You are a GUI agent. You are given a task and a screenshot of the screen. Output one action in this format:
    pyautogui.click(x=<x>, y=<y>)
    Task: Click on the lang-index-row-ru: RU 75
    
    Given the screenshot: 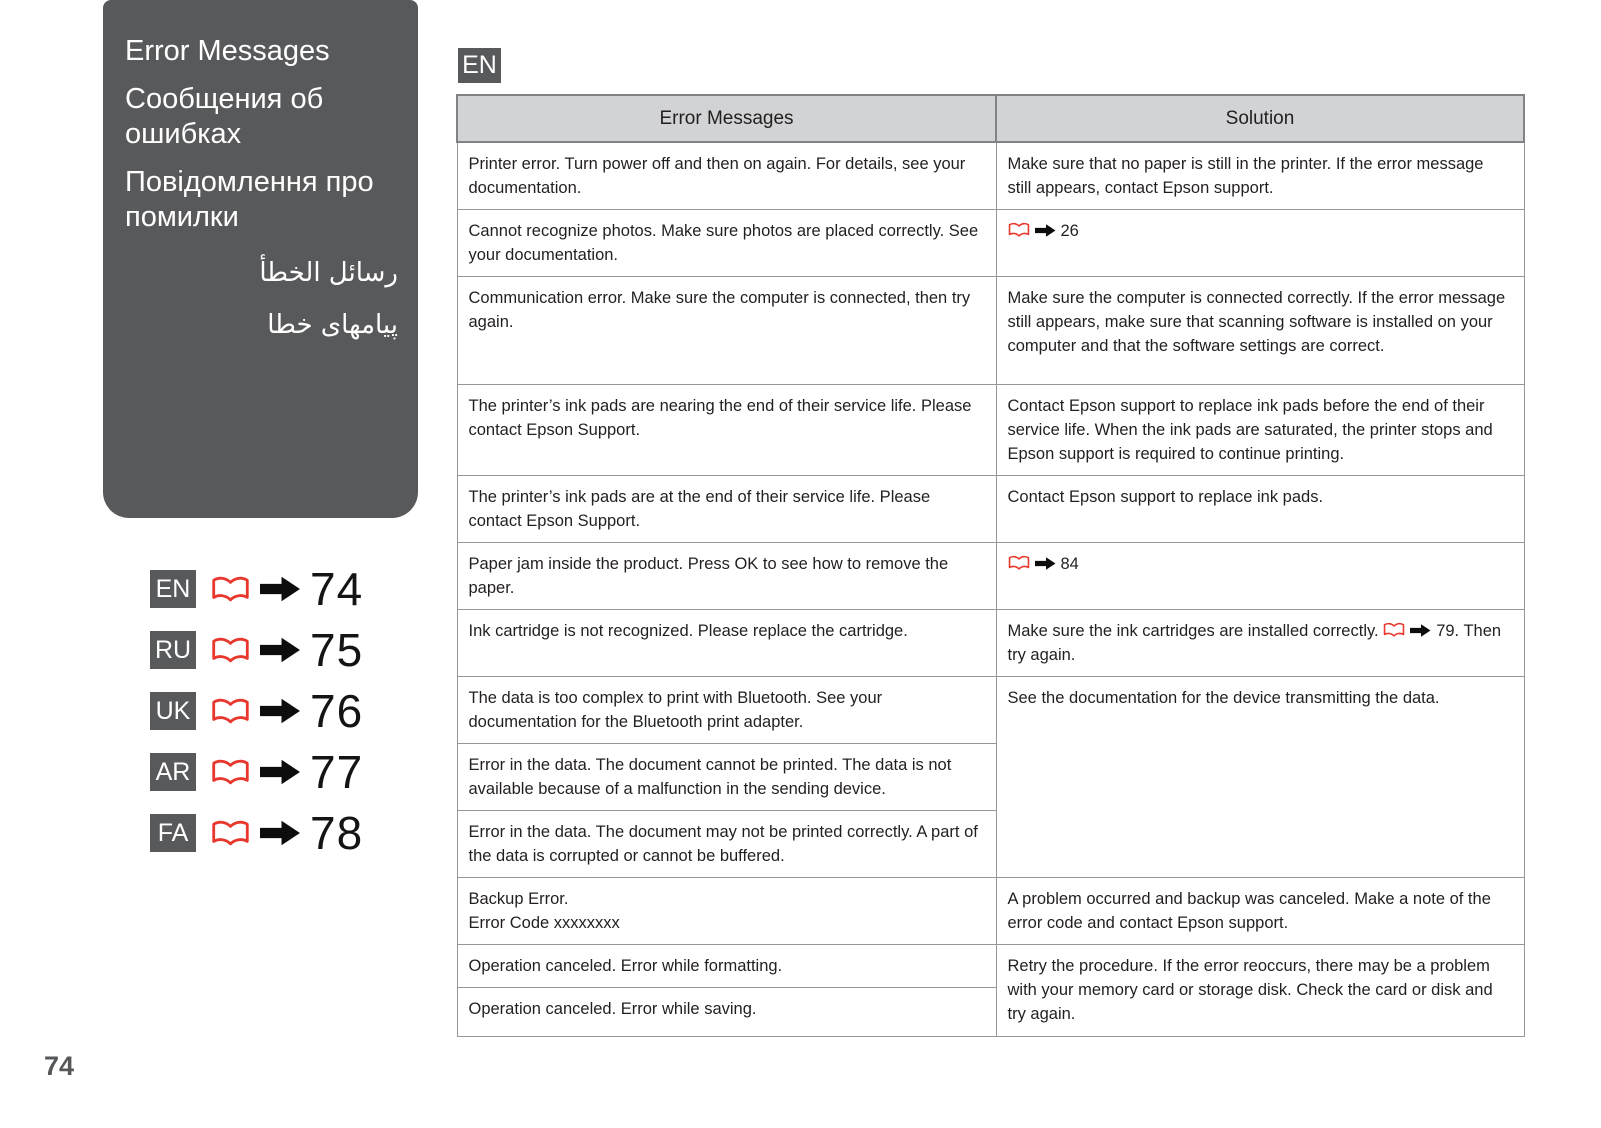 What is the action you would take?
    pyautogui.click(x=257, y=650)
    